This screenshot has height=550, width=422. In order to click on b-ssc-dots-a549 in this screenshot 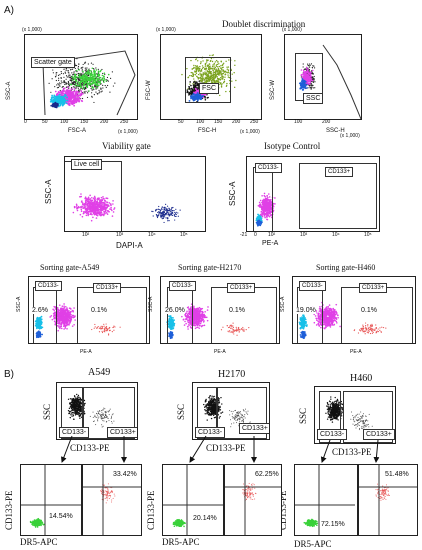, I will do `click(91, 410)`.